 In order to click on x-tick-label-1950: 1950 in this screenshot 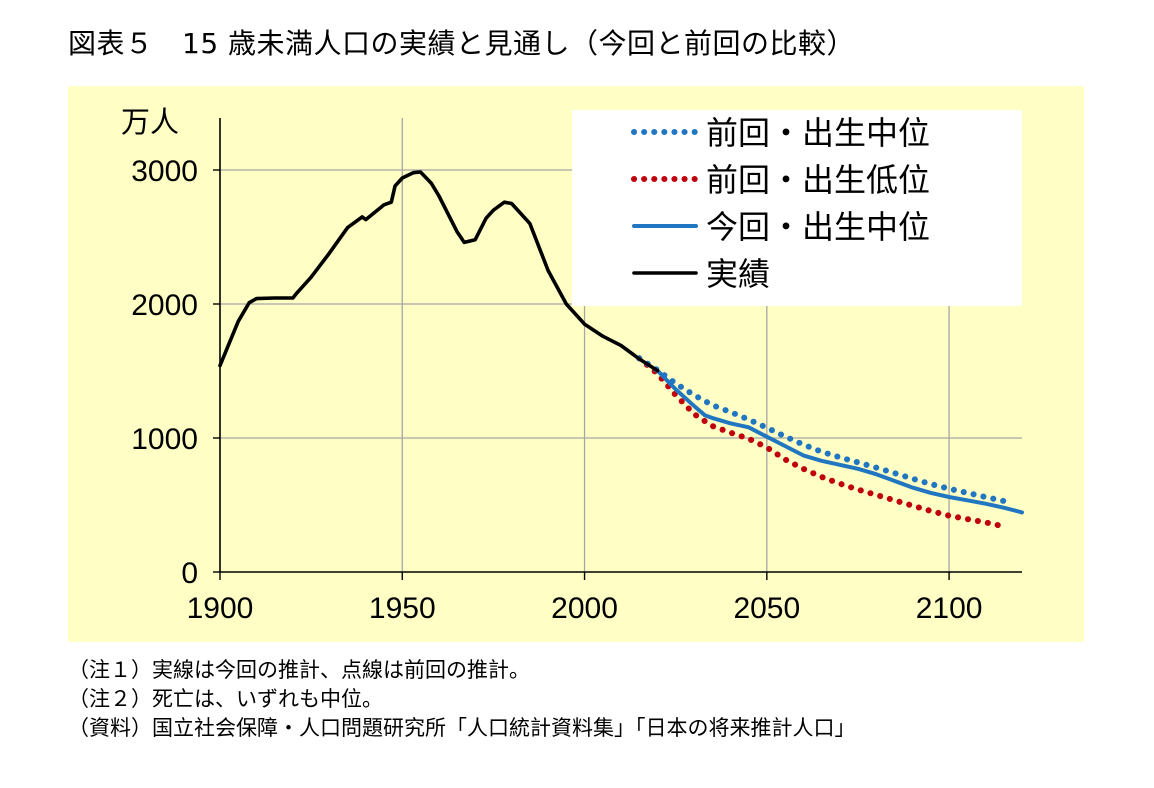, I will do `click(402, 608)`.